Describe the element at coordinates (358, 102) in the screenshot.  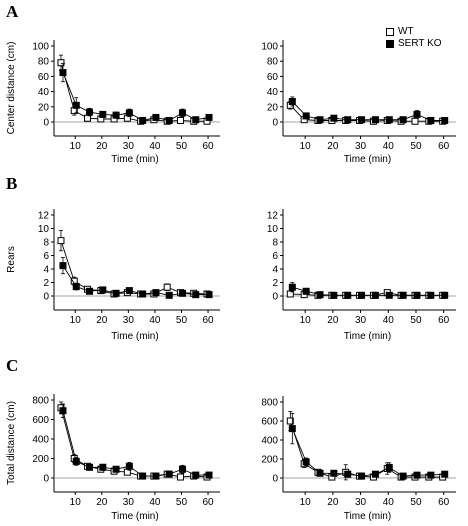
I see `chart-a-right: 0 20 40 60 80 100 10 20 30 40 50 60 Time (min)` at that location.